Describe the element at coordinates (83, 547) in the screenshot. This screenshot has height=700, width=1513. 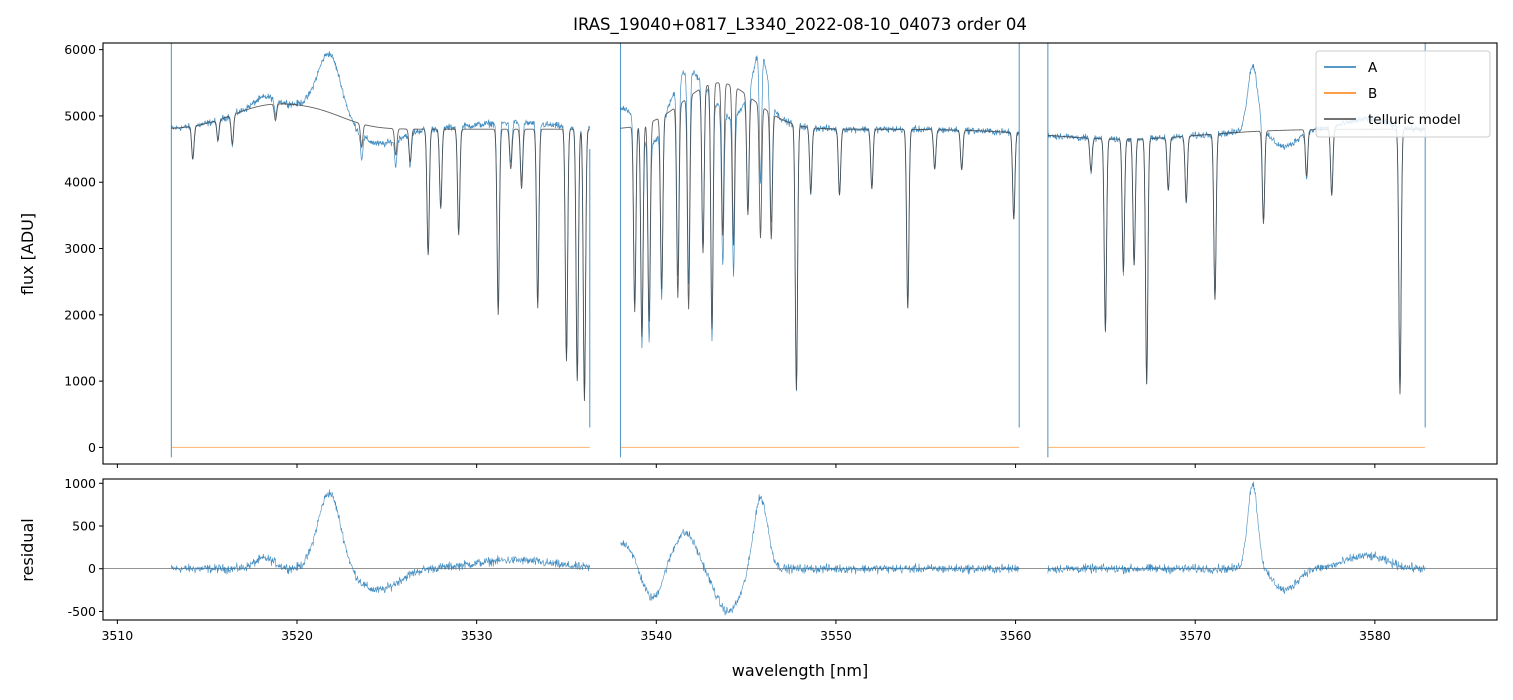
I see `residual-y-ticks: -500 0 500 1000` at that location.